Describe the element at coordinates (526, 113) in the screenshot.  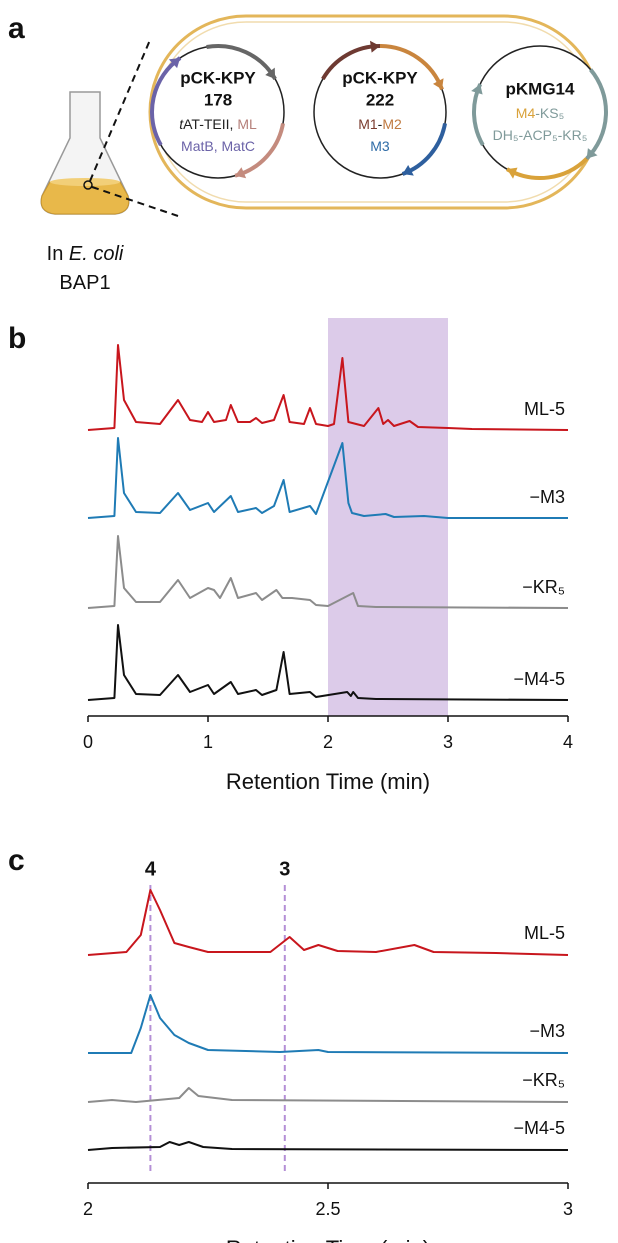
I see `text-part: M4` at that location.